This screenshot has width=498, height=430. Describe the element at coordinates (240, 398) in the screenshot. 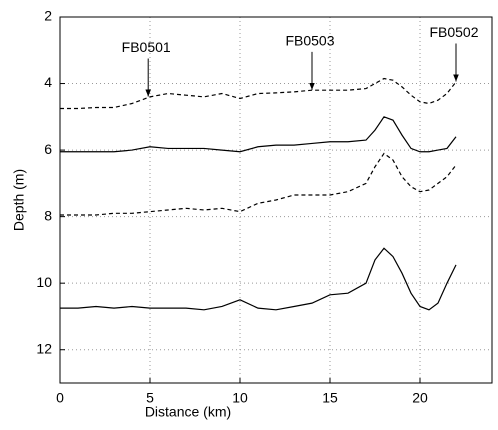

I see `x-tick-label: 10` at that location.